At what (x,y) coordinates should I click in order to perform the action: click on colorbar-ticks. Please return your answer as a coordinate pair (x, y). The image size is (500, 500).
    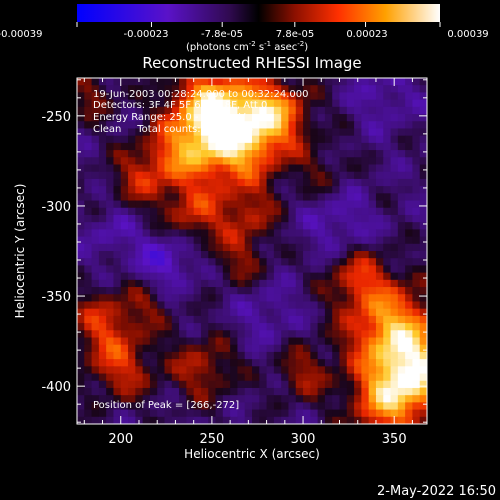
    Looking at the image, I should click on (258, 24).